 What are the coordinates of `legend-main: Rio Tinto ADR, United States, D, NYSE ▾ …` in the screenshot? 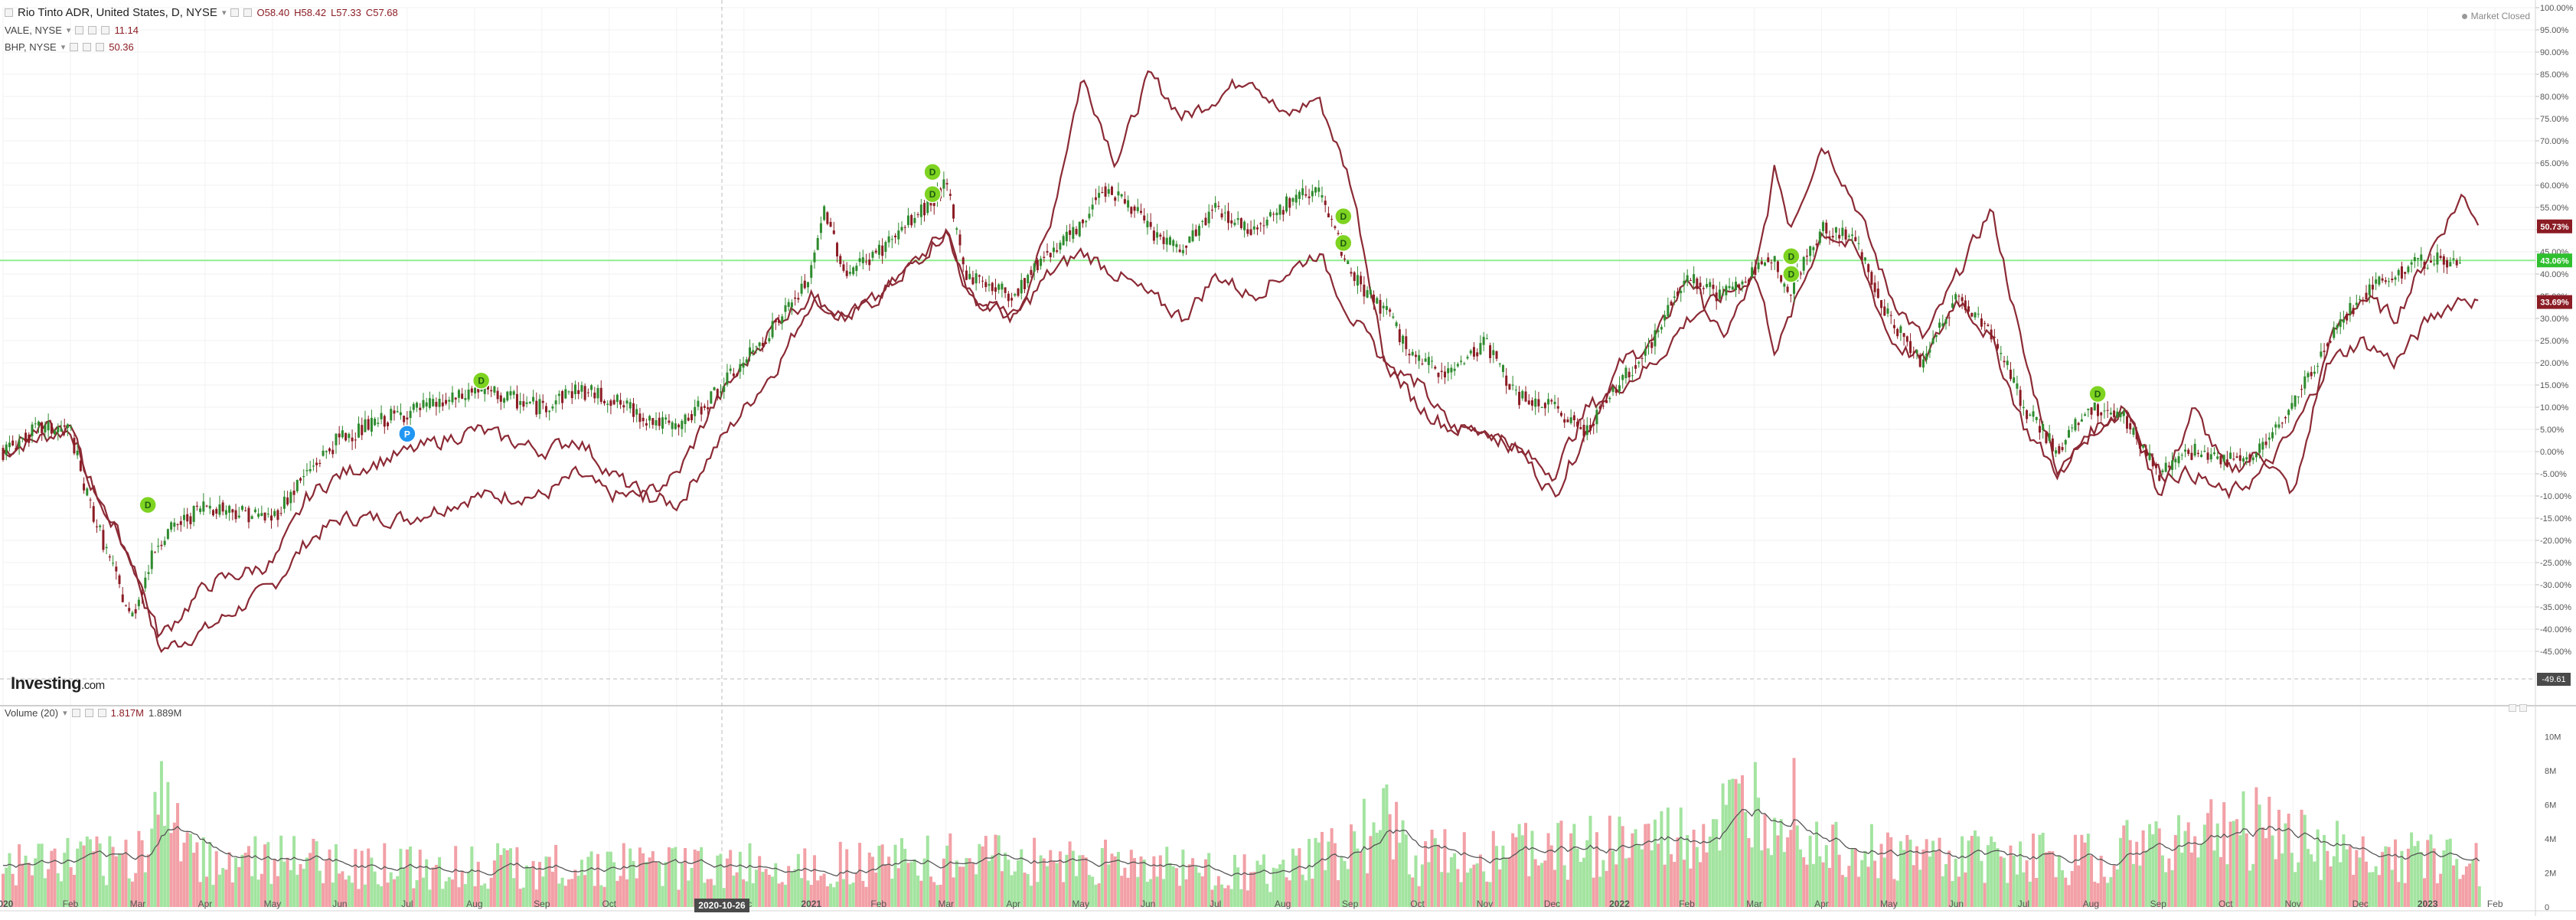 It's located at (201, 12).